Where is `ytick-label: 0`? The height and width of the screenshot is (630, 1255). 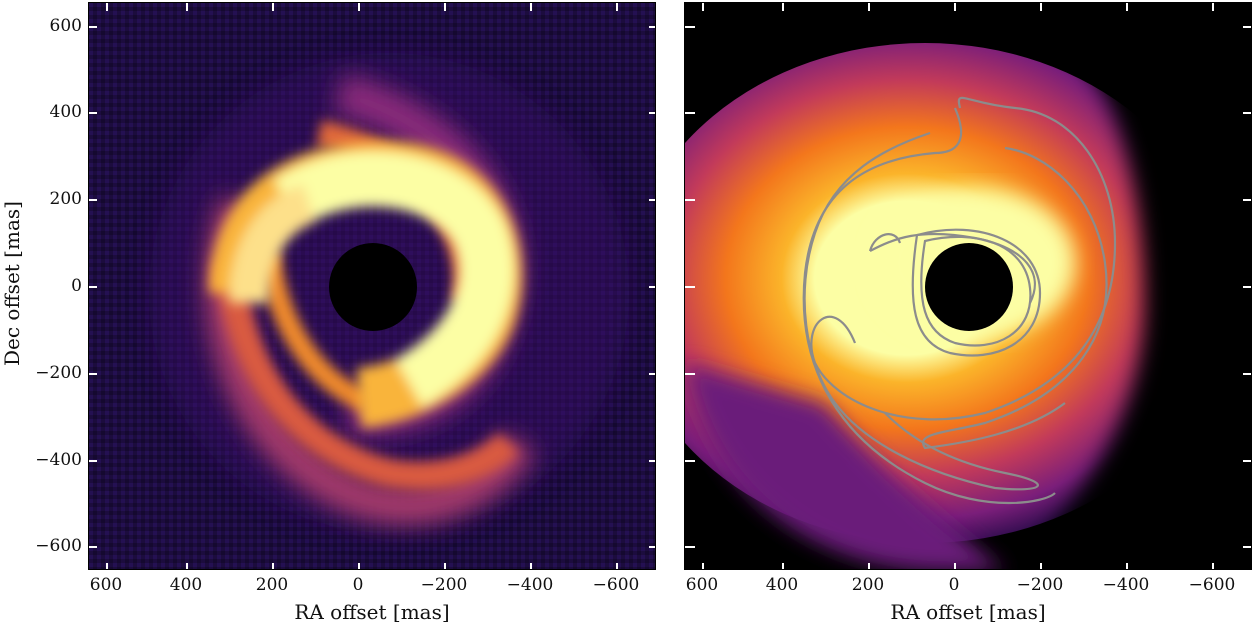 ytick-label: 0 is located at coordinates (76, 286).